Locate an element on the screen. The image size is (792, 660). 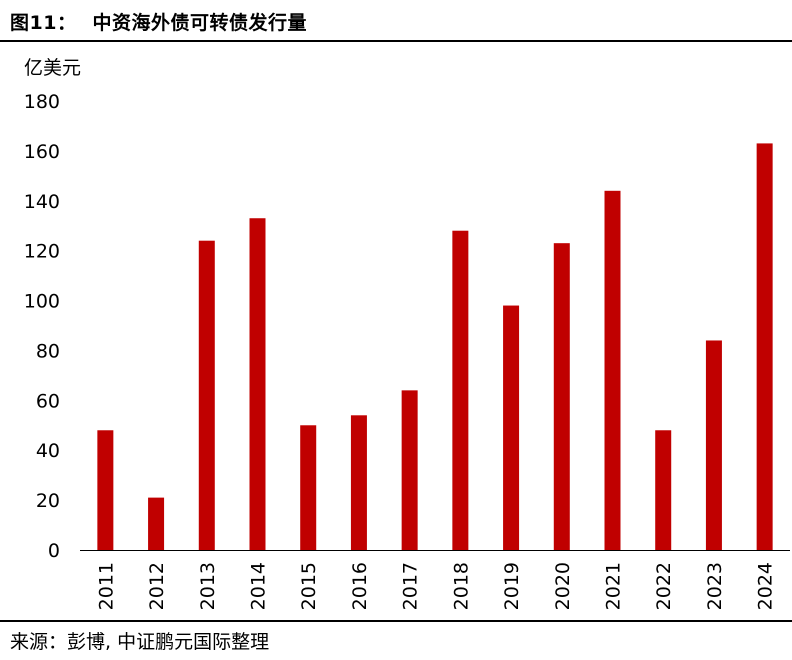
x-tick-label: 2013 is located at coordinates (208, 586).